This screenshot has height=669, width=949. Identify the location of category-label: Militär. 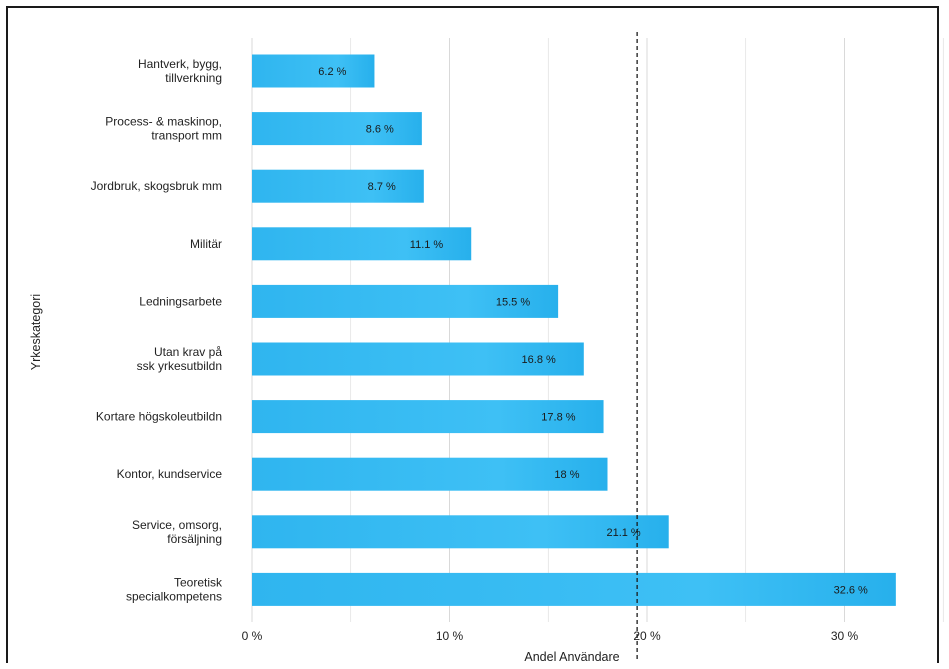
(206, 244).